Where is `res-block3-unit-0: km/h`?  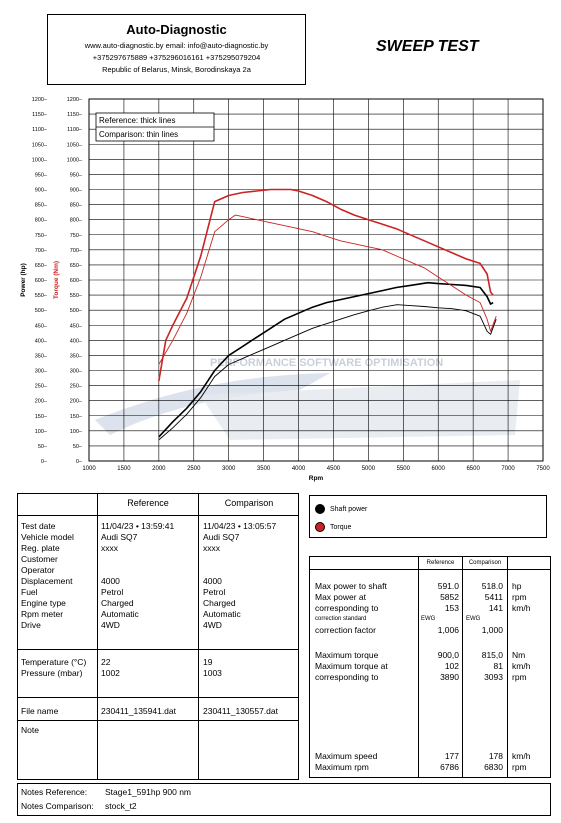 res-block3-unit-0: km/h is located at coordinates (521, 756).